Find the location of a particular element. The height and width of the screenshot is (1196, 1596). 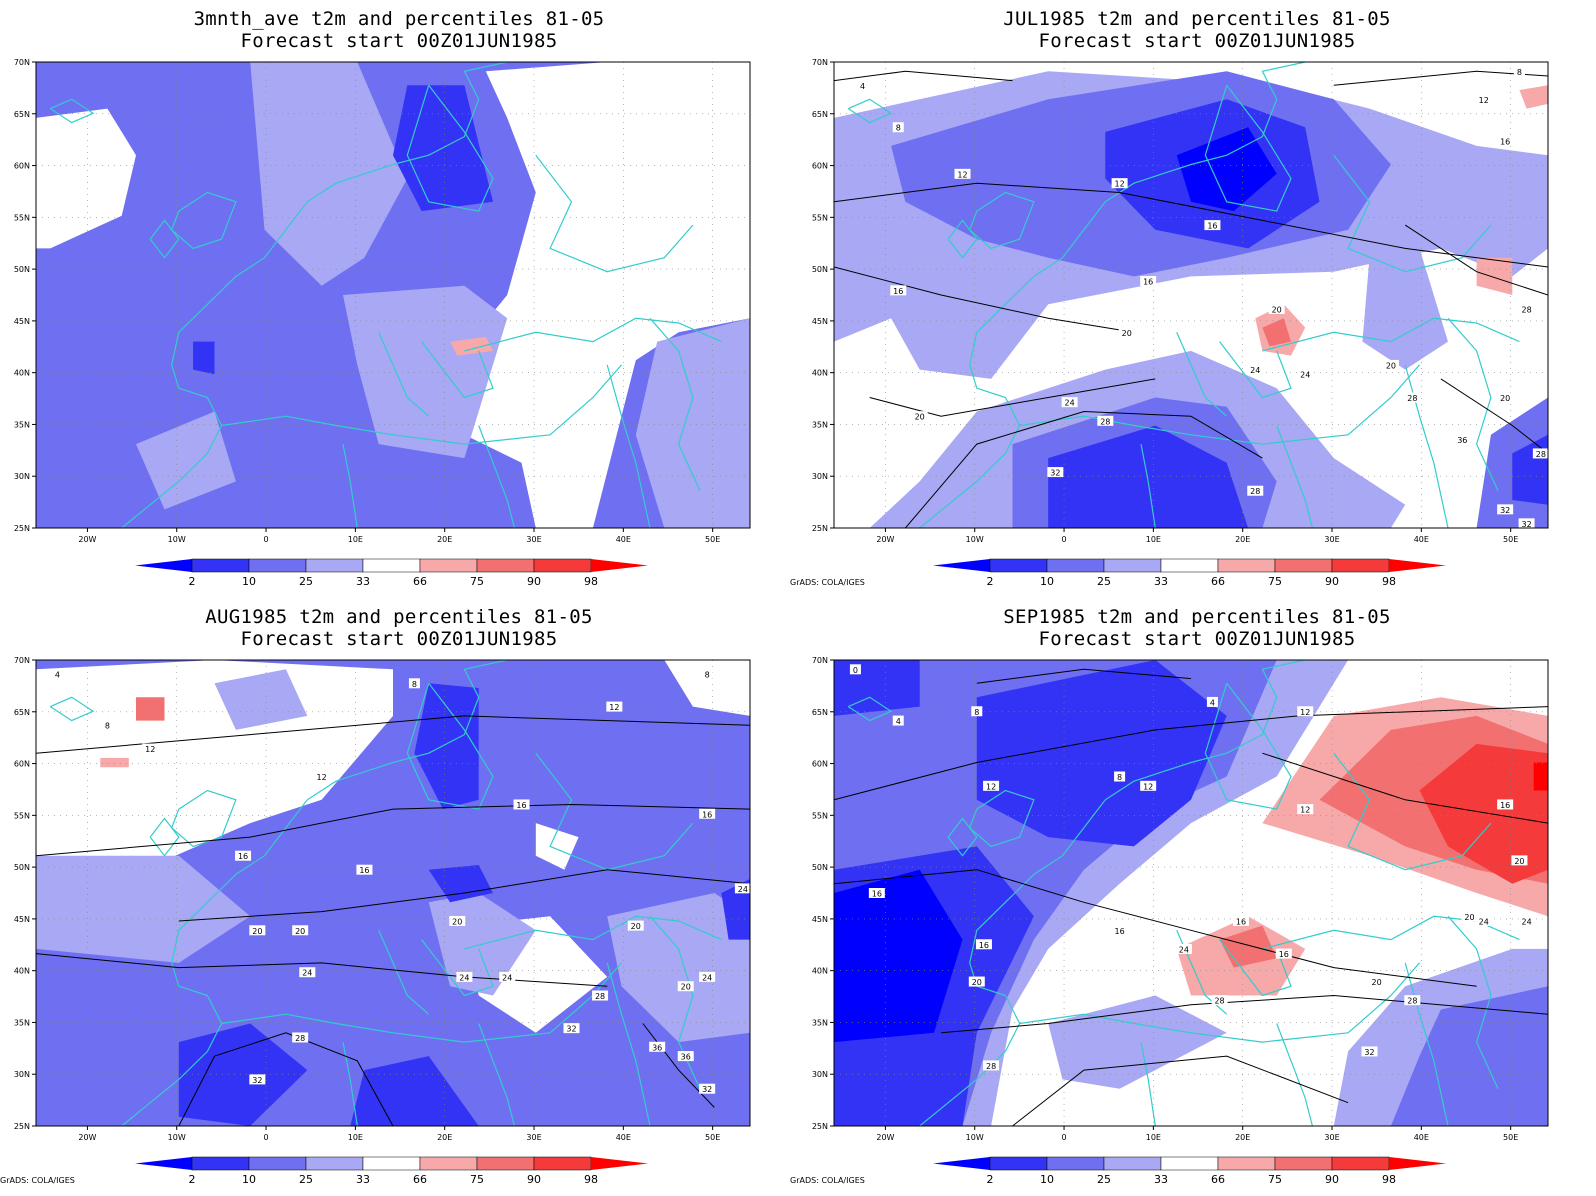

contour-label: 28 is located at coordinates (300, 1038).